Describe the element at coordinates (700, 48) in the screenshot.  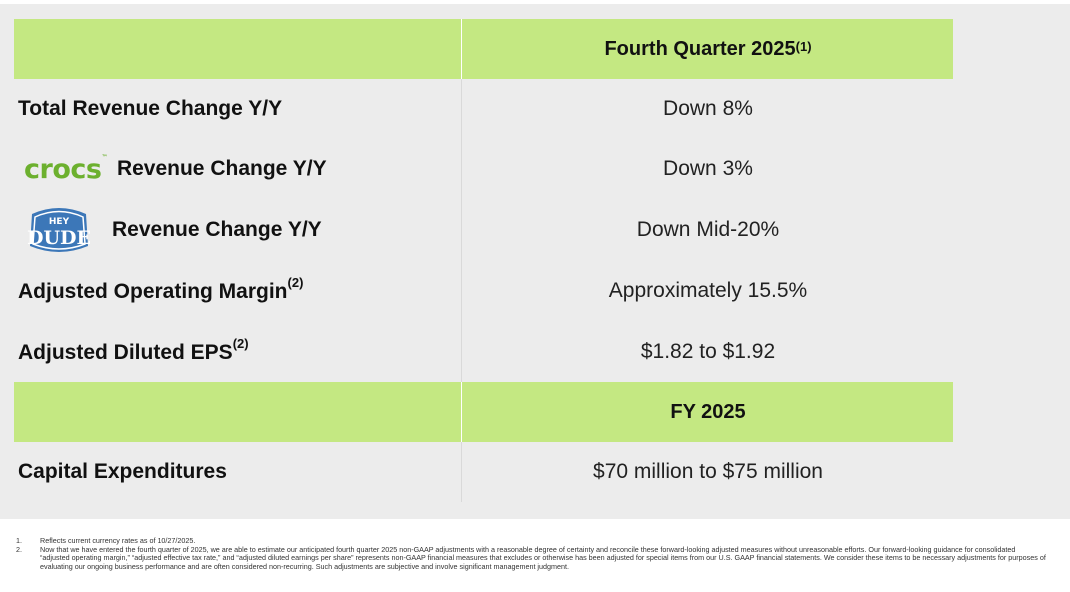
I see `header-q4-text: Fourth Quarter 2025` at that location.